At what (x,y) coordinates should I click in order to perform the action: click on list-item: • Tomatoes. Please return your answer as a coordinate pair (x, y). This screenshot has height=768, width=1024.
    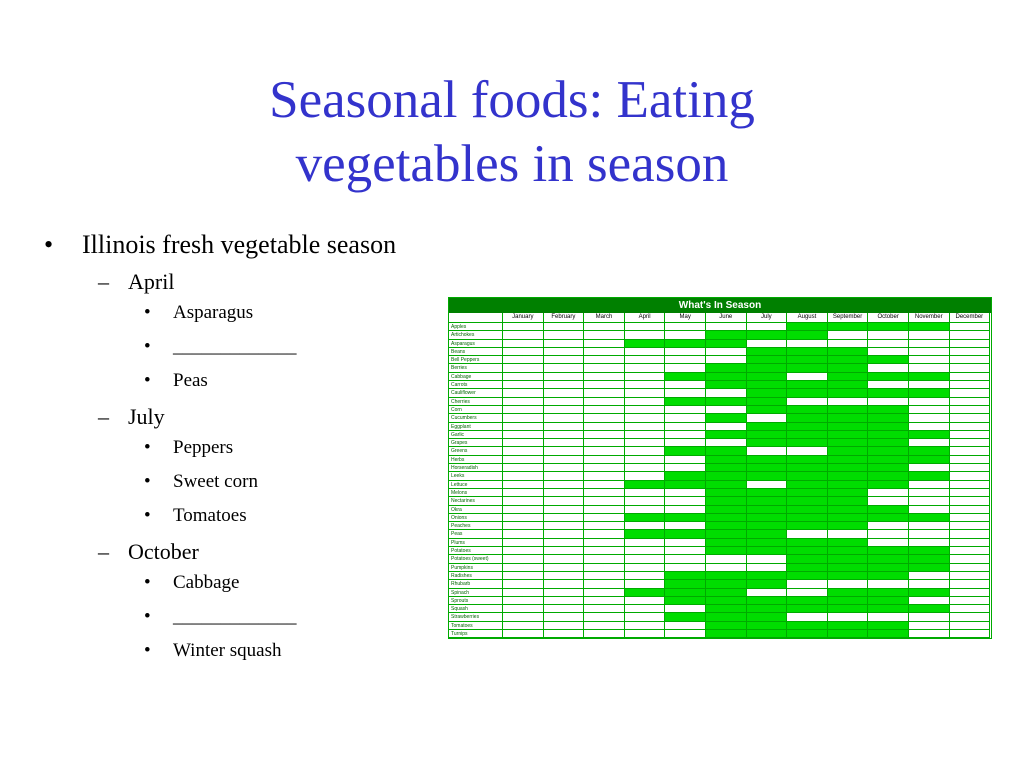
    Looking at the image, I should click on (230, 516).